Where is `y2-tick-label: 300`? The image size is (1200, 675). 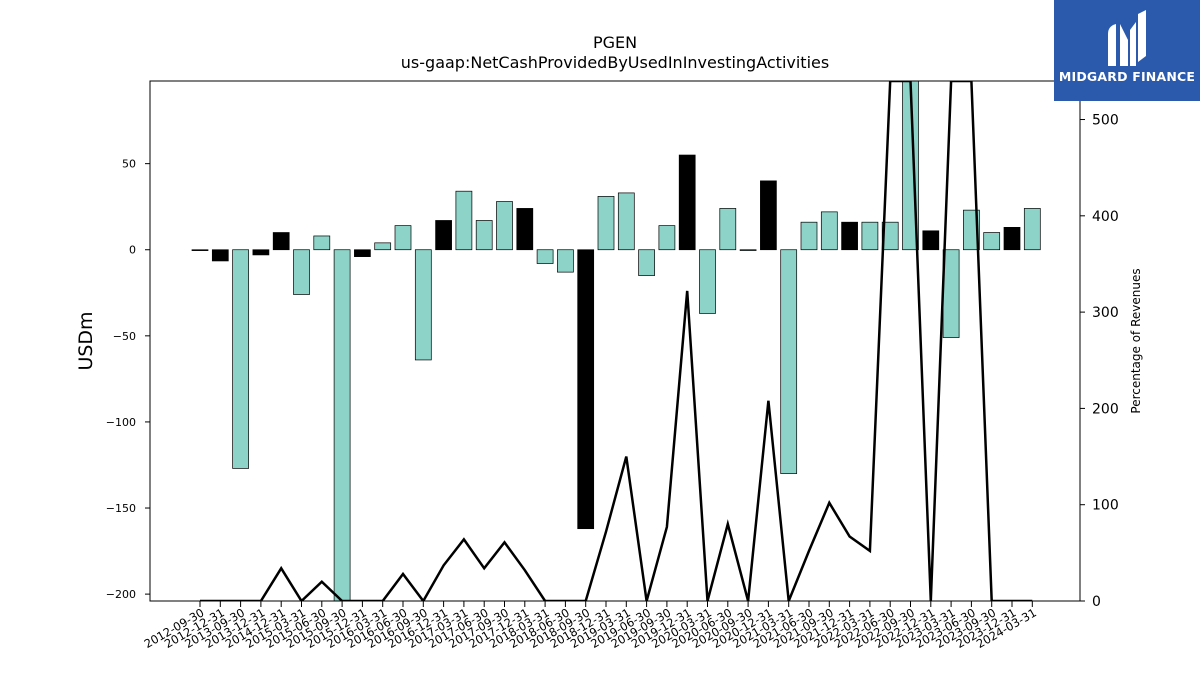 y2-tick-label: 300 is located at coordinates (1105, 313).